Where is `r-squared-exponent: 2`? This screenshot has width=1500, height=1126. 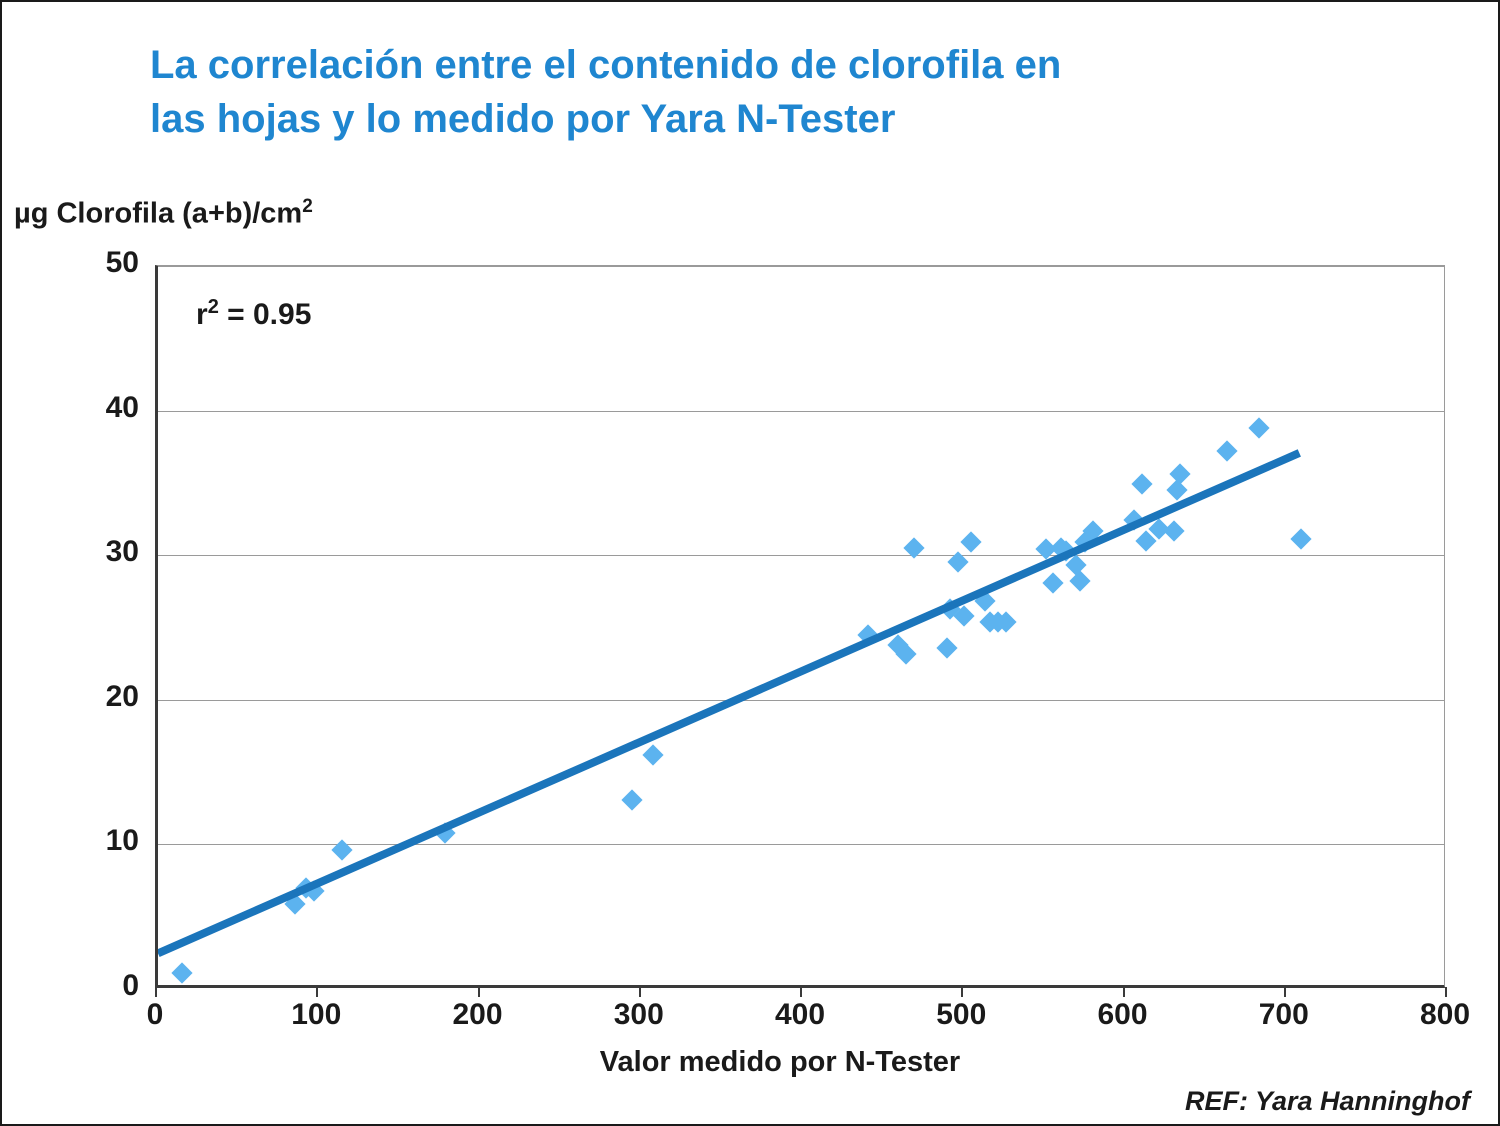 r-squared-exponent: 2 is located at coordinates (213, 307).